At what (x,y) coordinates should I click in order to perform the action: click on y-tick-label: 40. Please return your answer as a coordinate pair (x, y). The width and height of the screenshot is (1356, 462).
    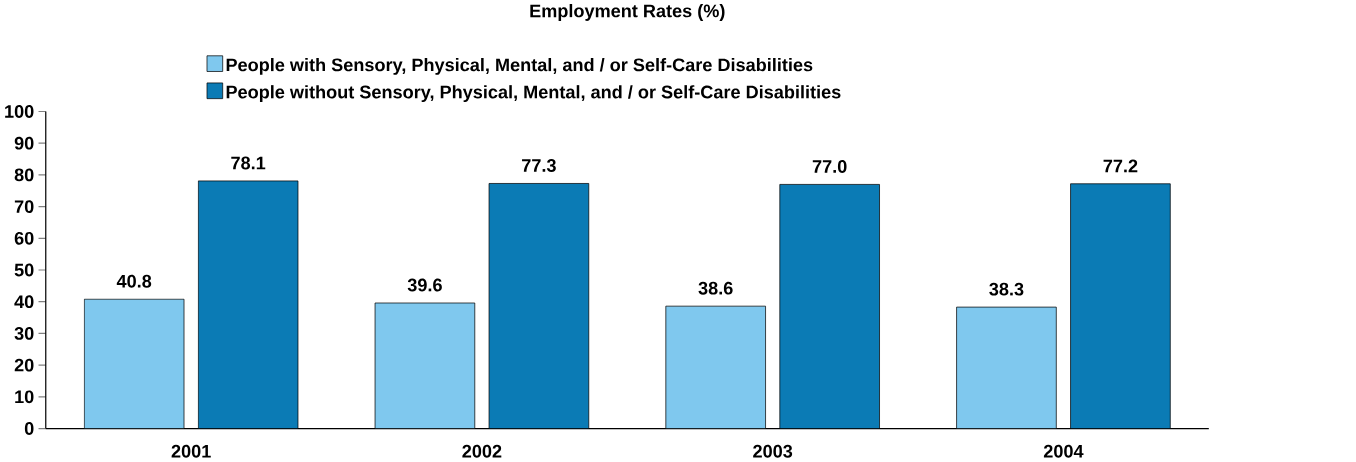
    Looking at the image, I should click on (24, 302).